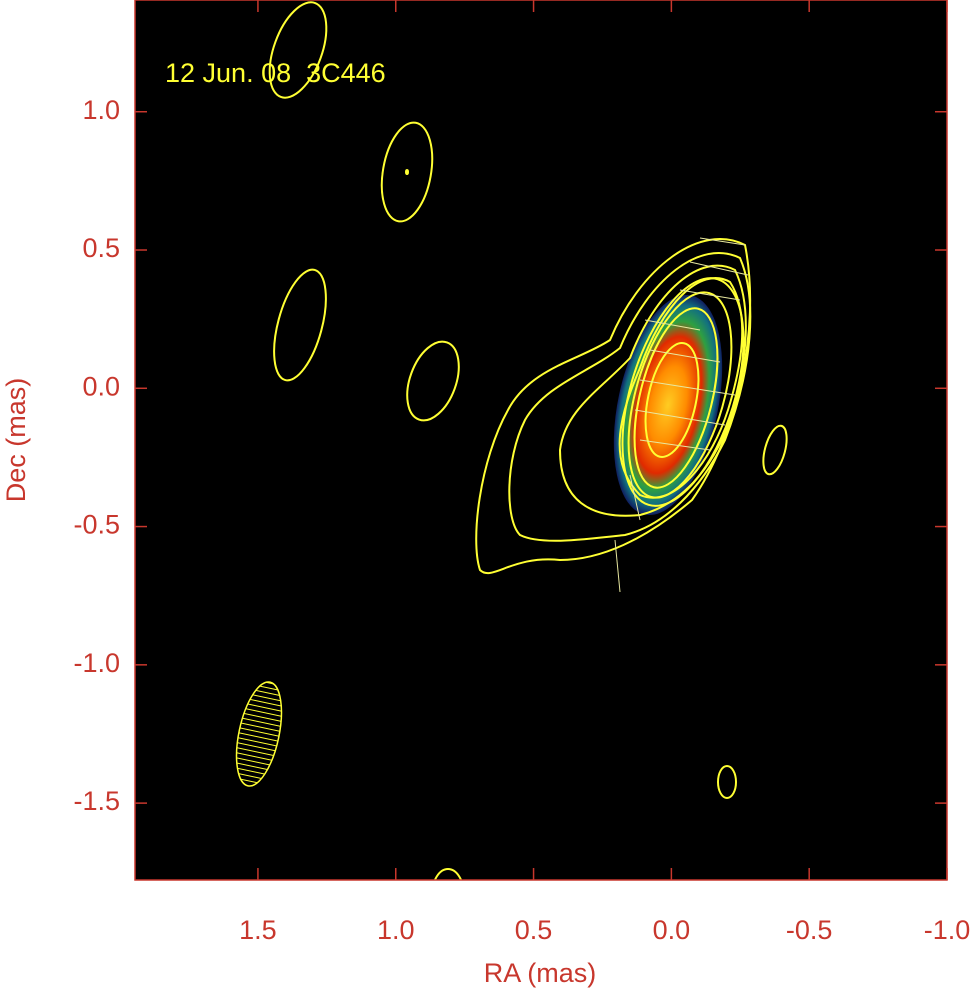 This screenshot has height=1000, width=978. Describe the element at coordinates (275, 73) in the screenshot. I see `annotation: 12 Jun. 08 3C446` at that location.